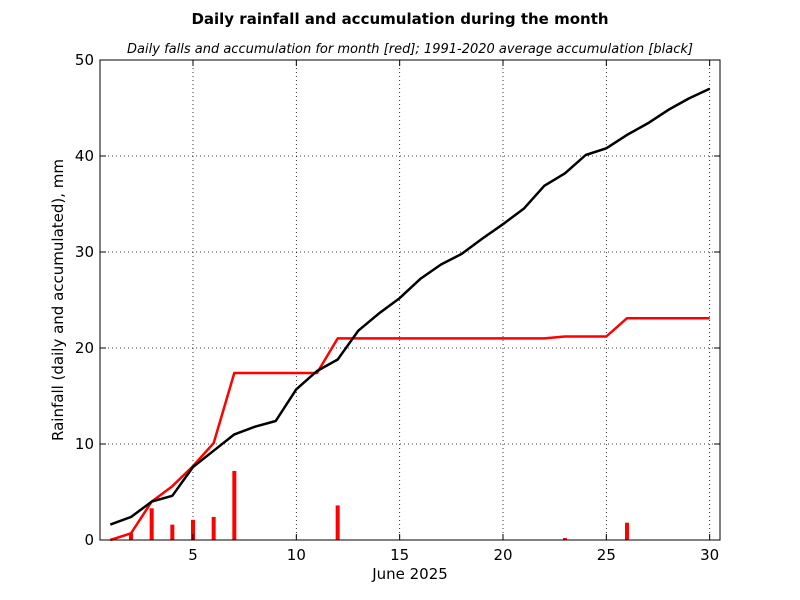 The image size is (800, 600). Describe the element at coordinates (193, 555) in the screenshot. I see `x-tick-label: 5` at that location.